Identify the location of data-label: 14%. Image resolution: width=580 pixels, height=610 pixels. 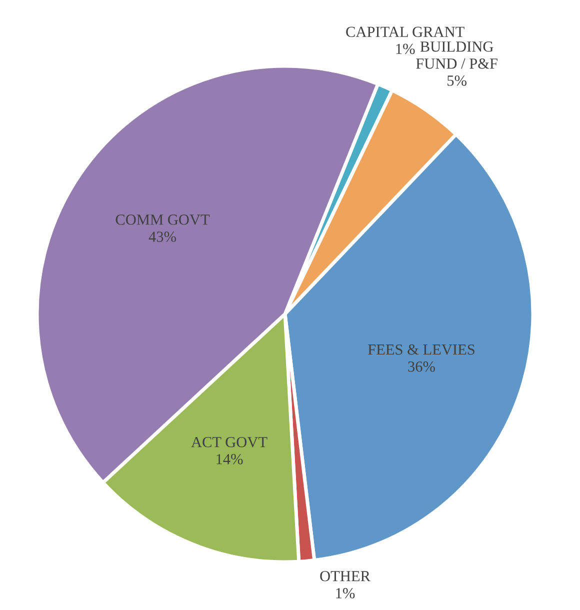
(229, 459).